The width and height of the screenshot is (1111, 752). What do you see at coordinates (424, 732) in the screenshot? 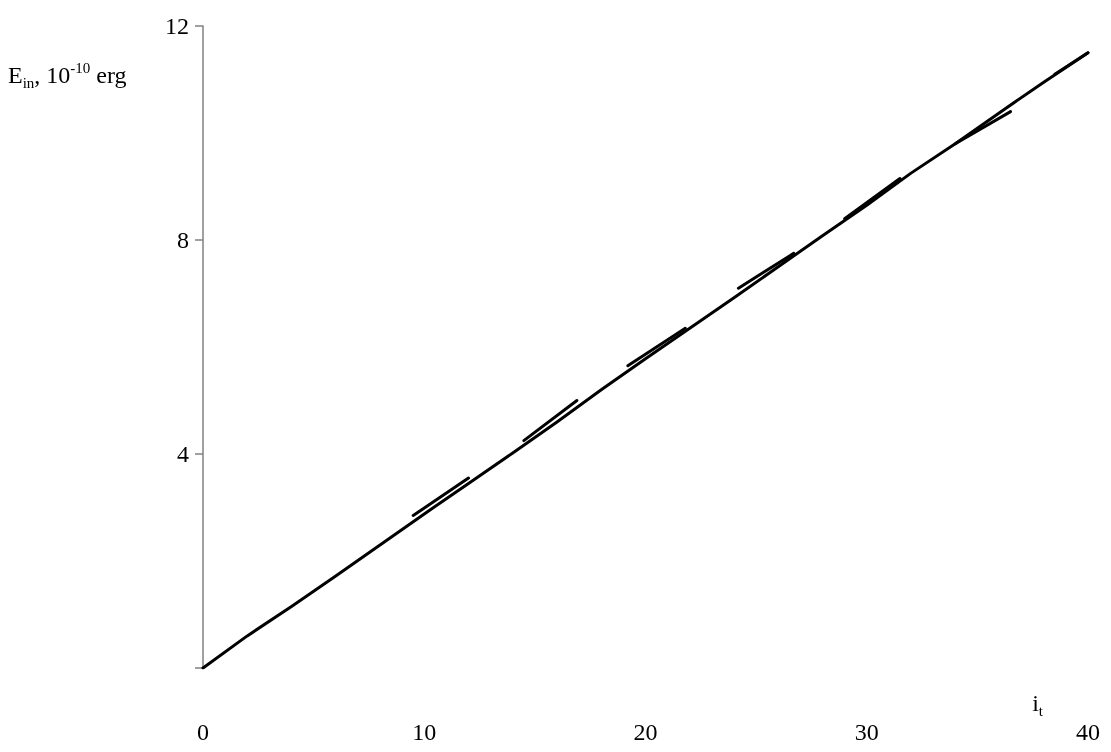
I see `x-tick-label: 10` at bounding box center [424, 732].